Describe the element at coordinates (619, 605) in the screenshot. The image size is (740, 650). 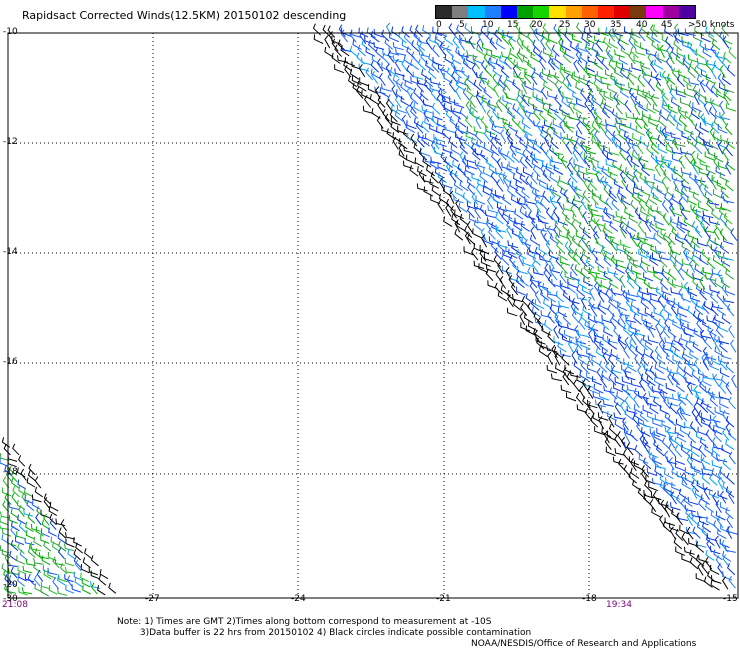
I see `swath-time-right: 19:34` at that location.